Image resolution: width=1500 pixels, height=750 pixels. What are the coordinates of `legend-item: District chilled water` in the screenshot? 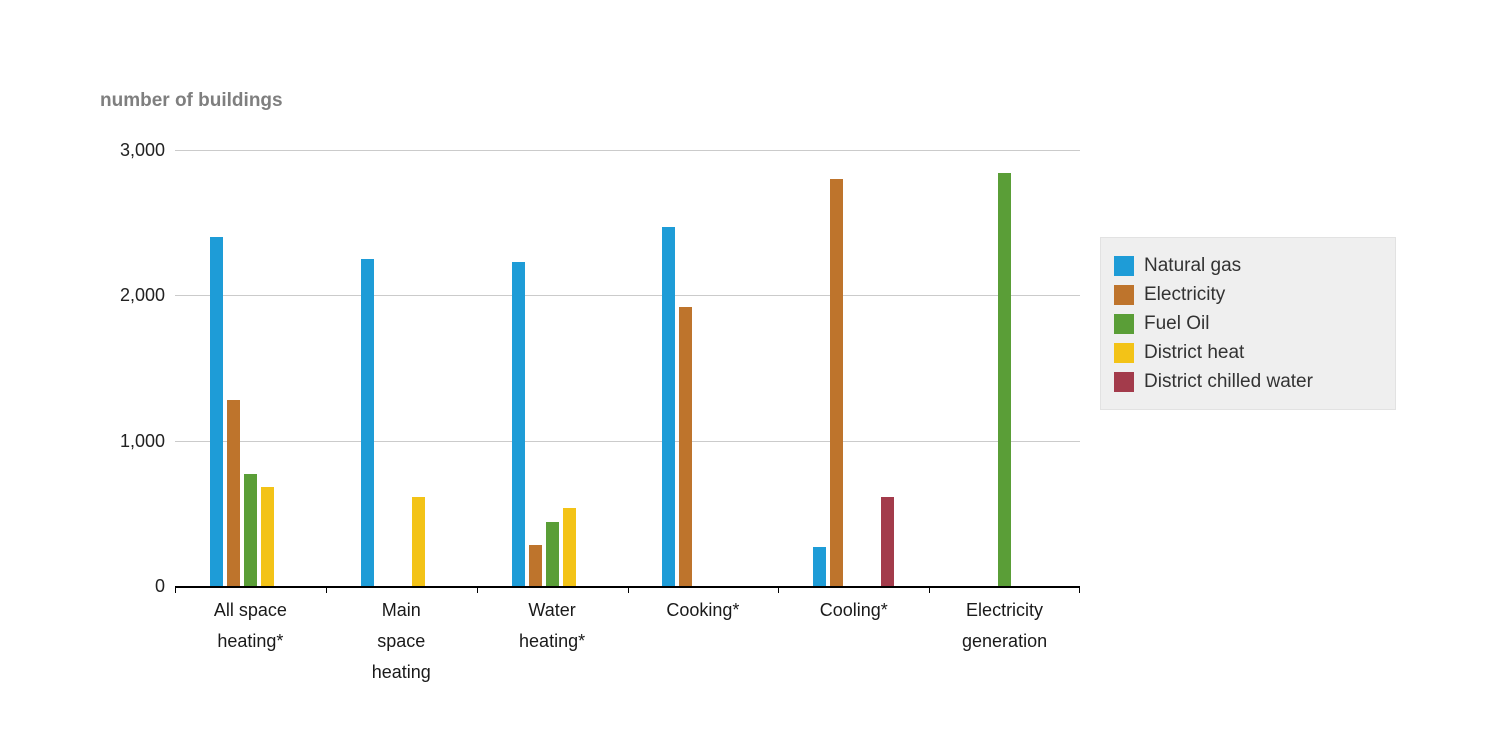 It's located at (1254, 381).